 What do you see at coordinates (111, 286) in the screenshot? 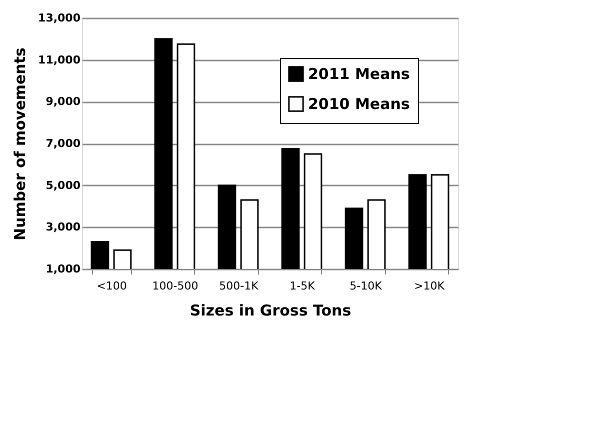
I see `x-tick-label: <100` at bounding box center [111, 286].